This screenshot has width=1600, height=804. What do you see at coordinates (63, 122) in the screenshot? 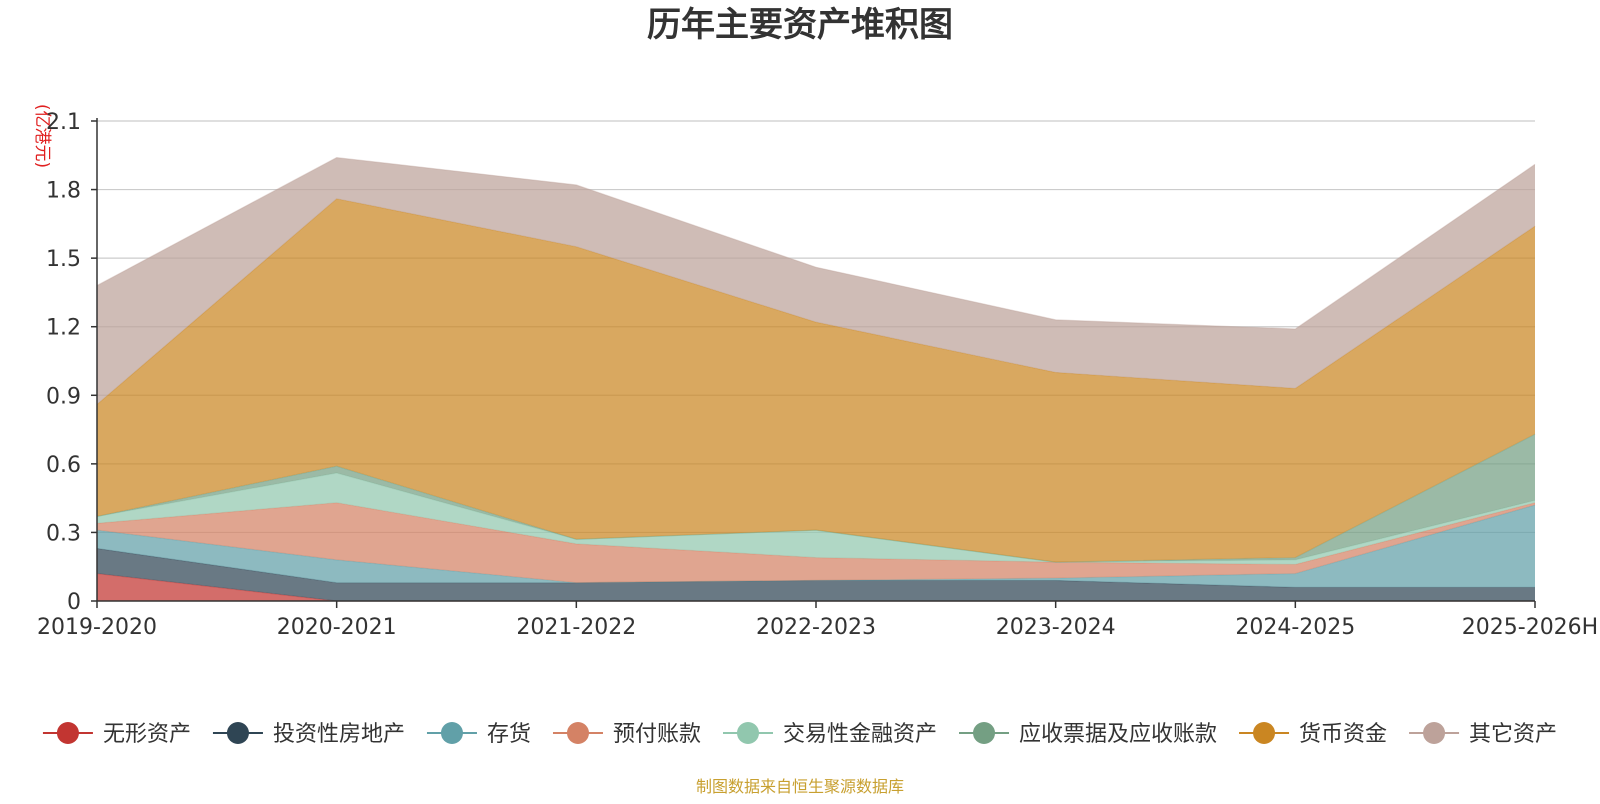
I see `y-tick-label: 2.1` at bounding box center [63, 122].